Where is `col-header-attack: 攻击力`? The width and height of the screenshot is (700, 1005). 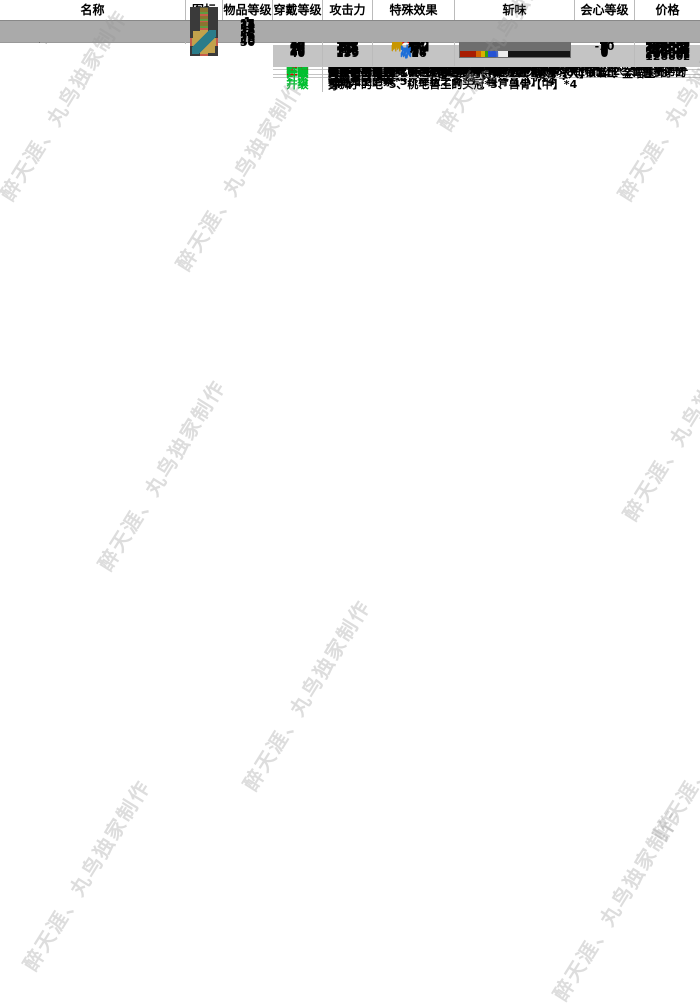 col-header-attack: 攻击力 is located at coordinates (348, 10).